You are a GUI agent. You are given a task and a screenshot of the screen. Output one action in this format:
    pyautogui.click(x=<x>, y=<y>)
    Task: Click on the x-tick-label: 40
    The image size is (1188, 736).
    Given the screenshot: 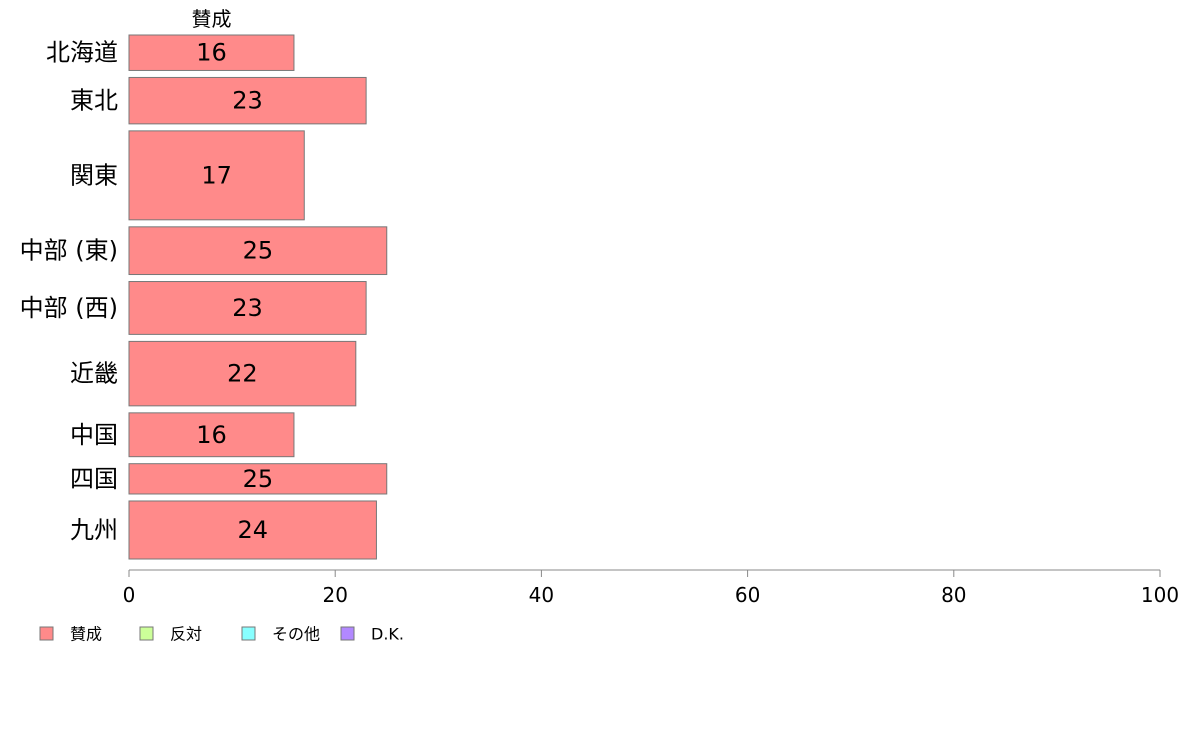 What is the action you would take?
    pyautogui.click(x=541, y=595)
    